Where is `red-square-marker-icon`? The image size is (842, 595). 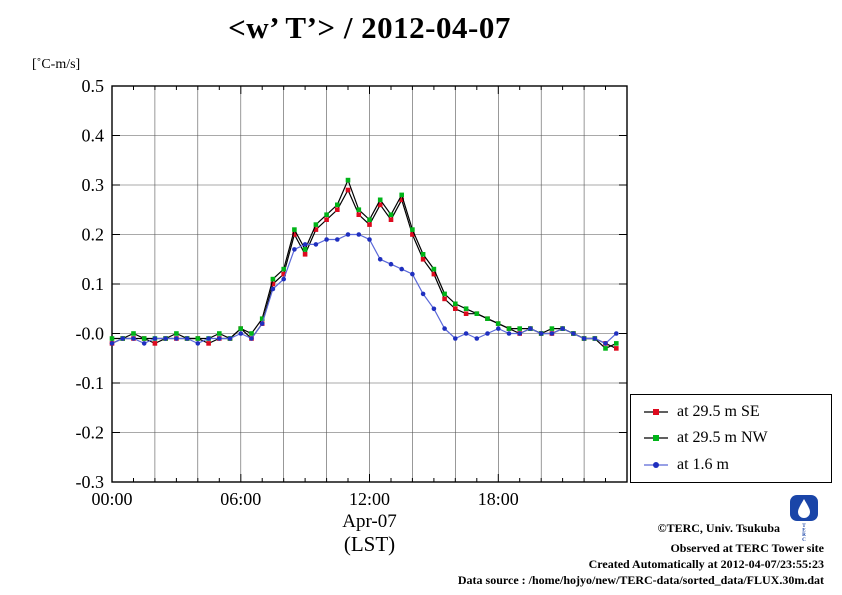 red-square-marker-icon is located at coordinates (656, 412).